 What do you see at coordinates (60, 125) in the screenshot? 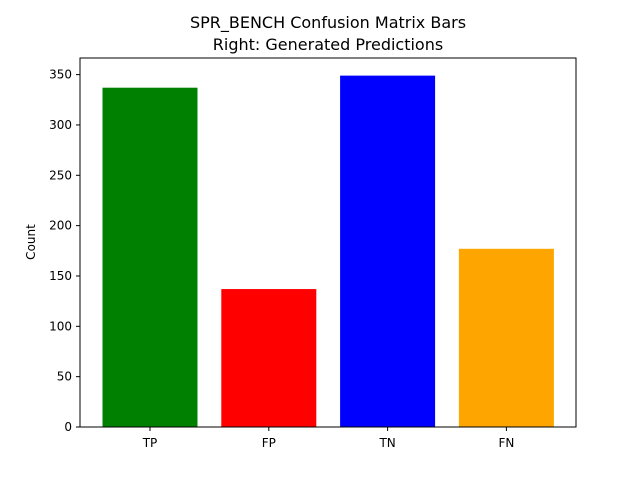
I see `y-tick-label: 300` at bounding box center [60, 125].